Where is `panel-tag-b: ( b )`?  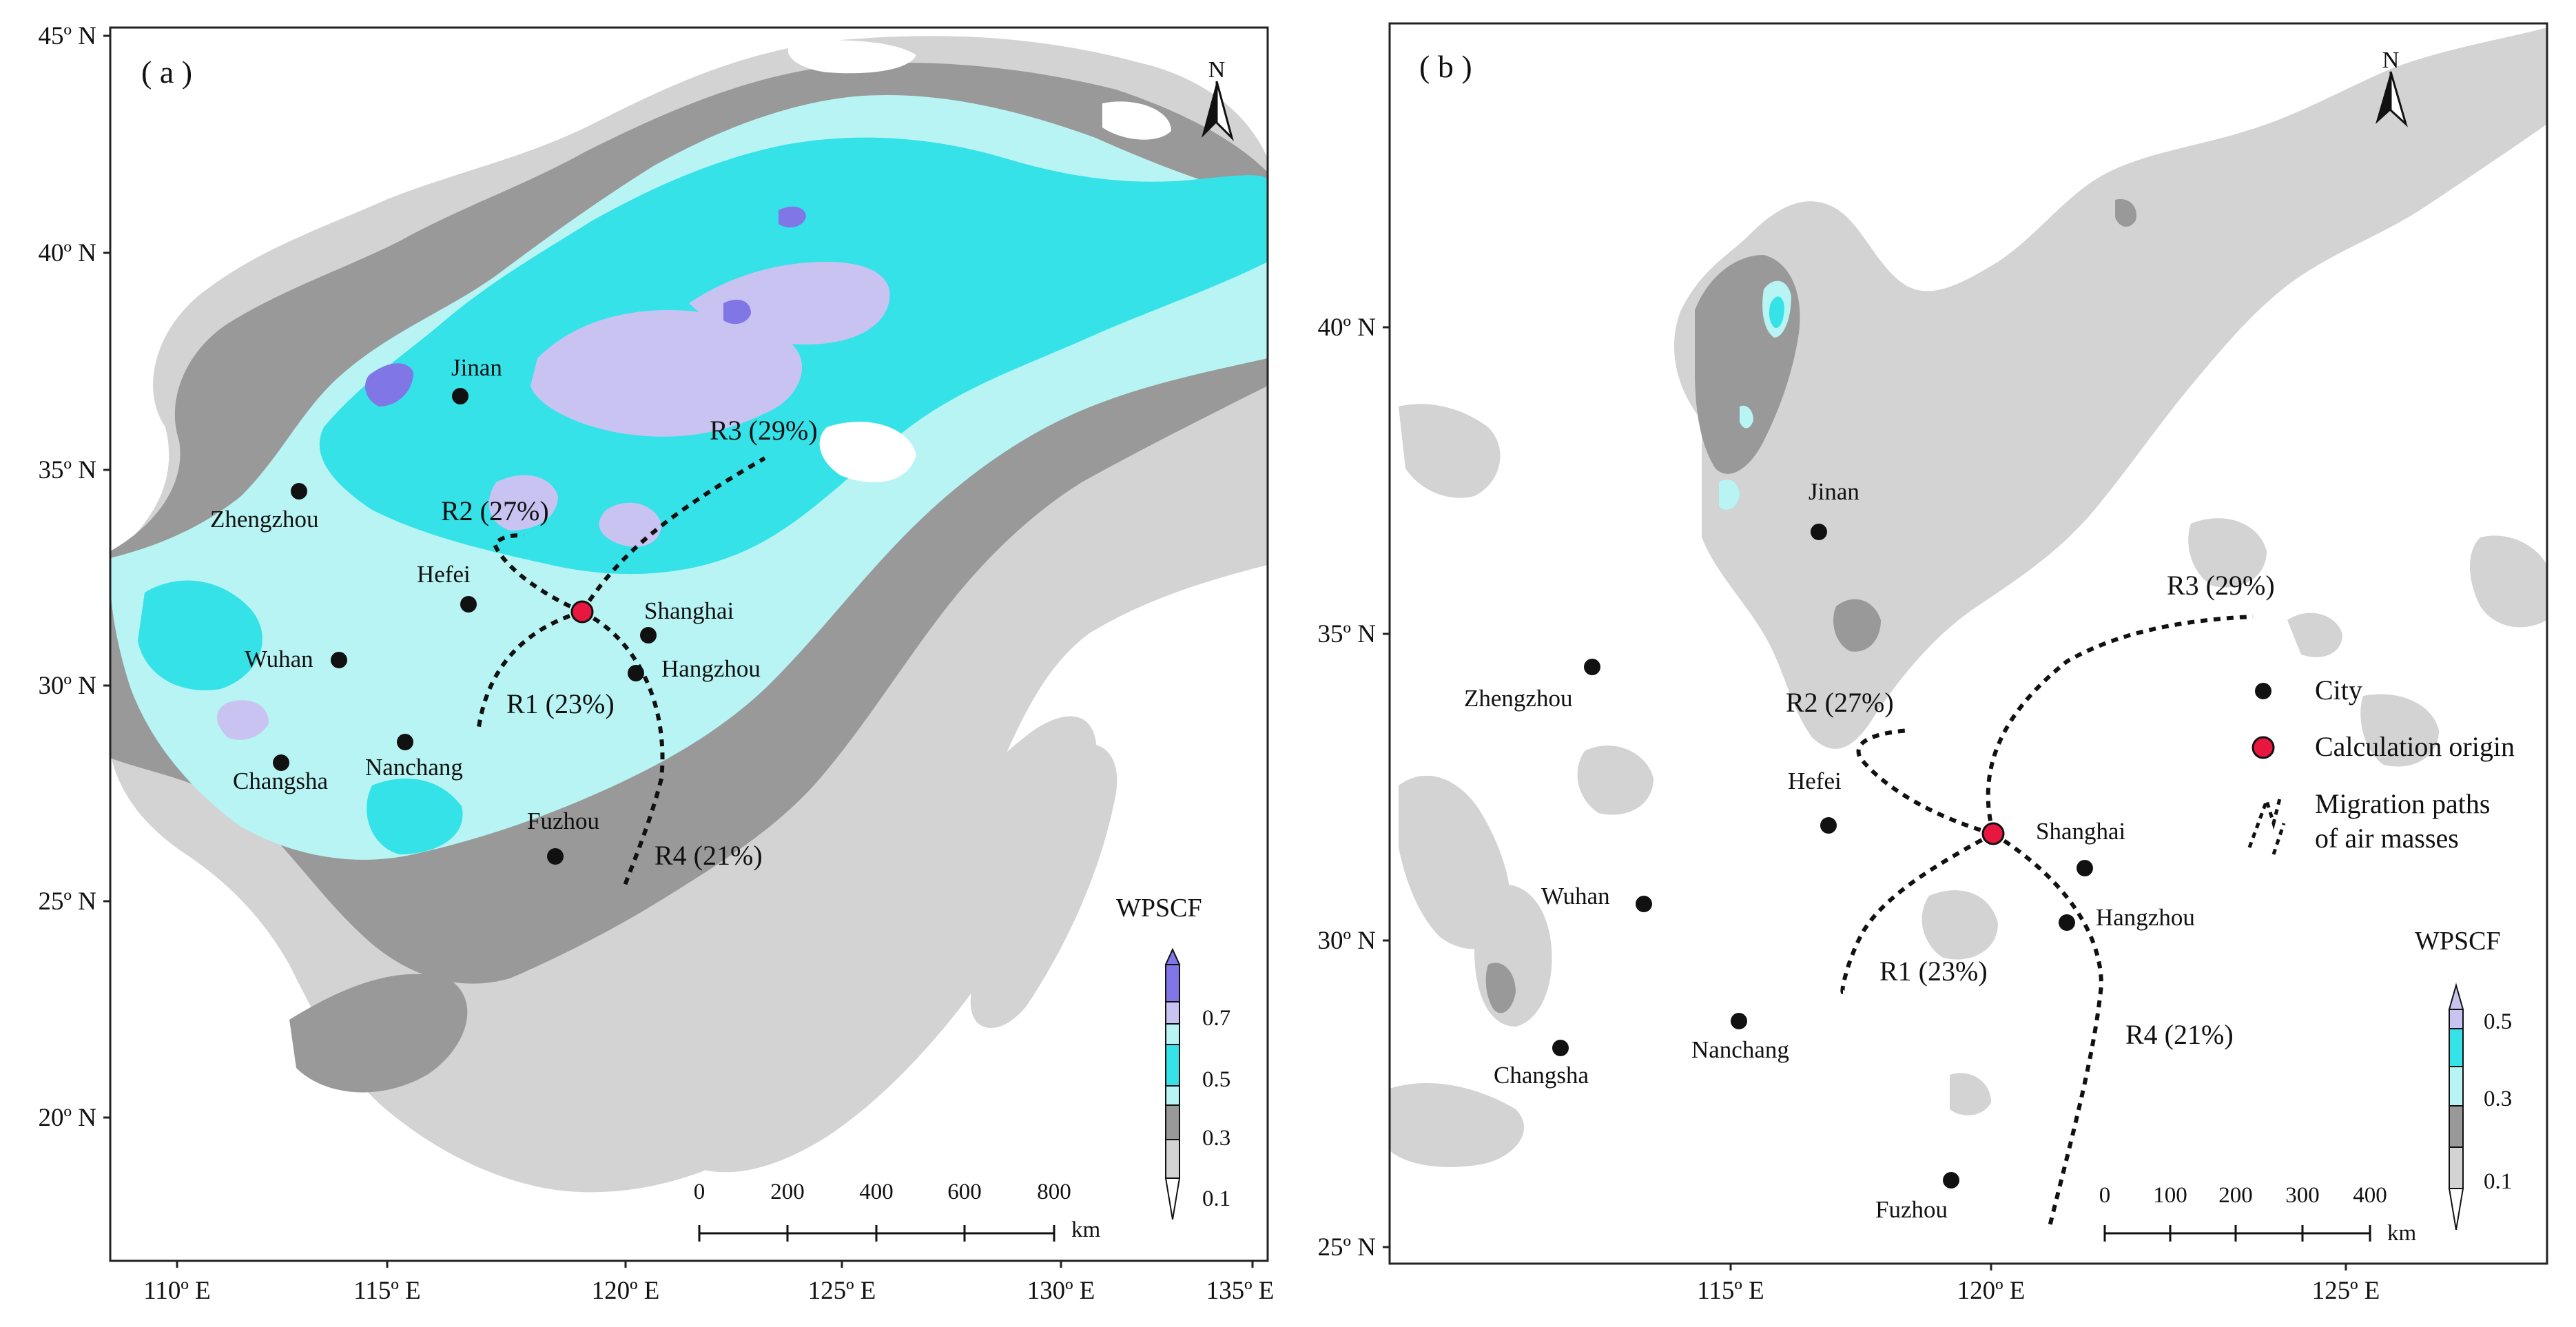
panel-tag-b: ( b ) is located at coordinates (1445, 66).